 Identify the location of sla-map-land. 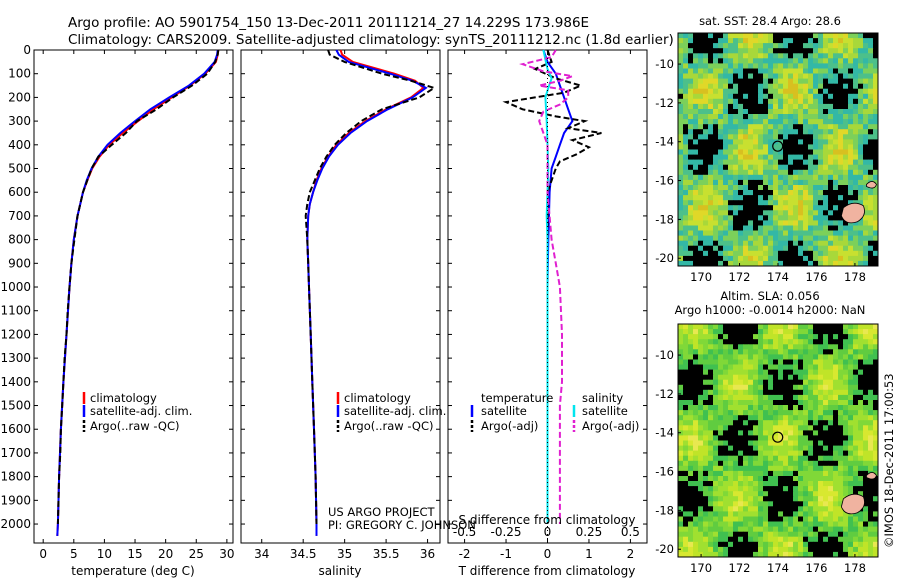
(858, 493).